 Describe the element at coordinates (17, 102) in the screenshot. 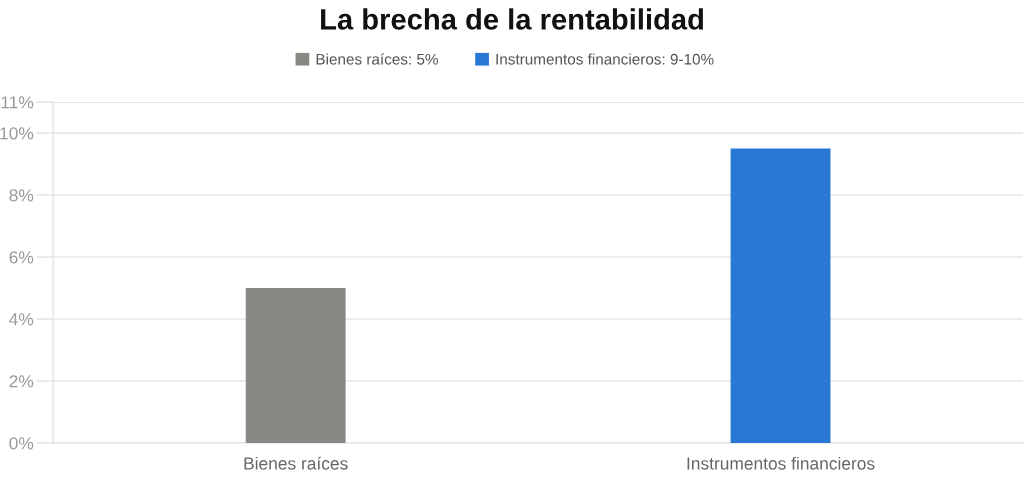

I see `y-tick-label: 11%` at that location.